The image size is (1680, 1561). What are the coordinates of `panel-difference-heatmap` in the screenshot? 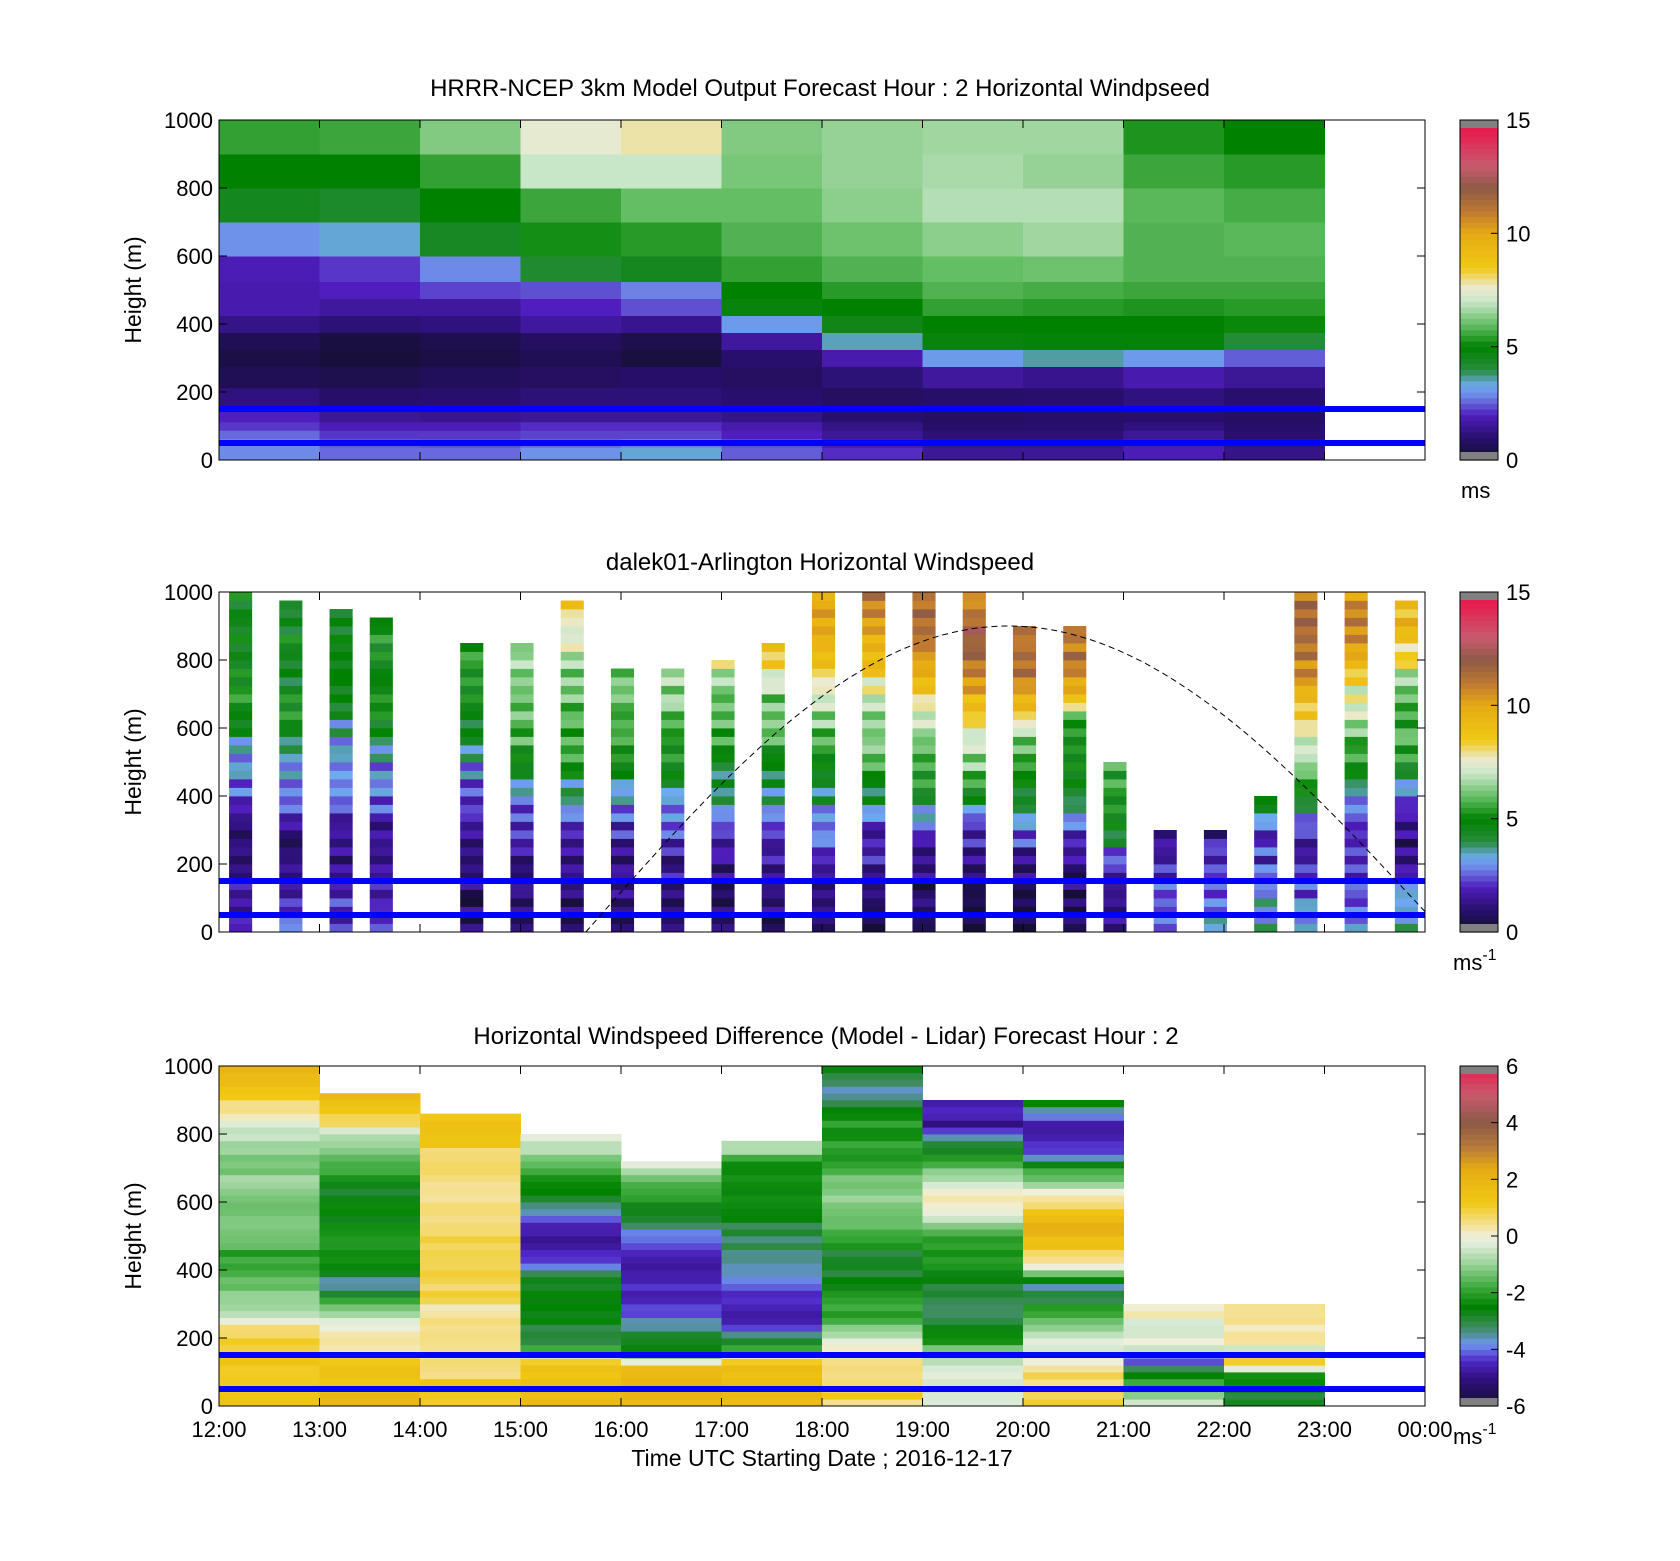 It's located at (772, 1236).